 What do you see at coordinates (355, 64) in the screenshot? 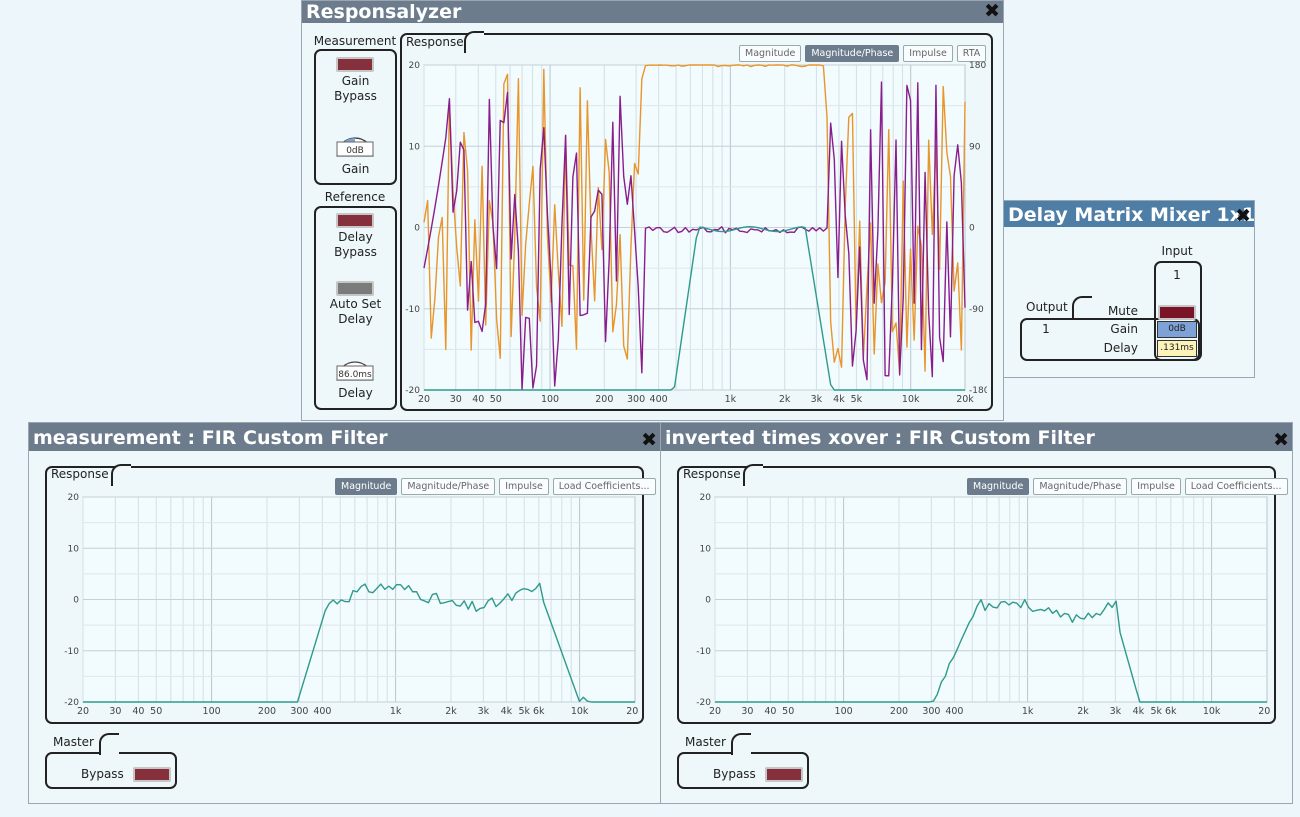
I see `gain-bypass-toggle` at bounding box center [355, 64].